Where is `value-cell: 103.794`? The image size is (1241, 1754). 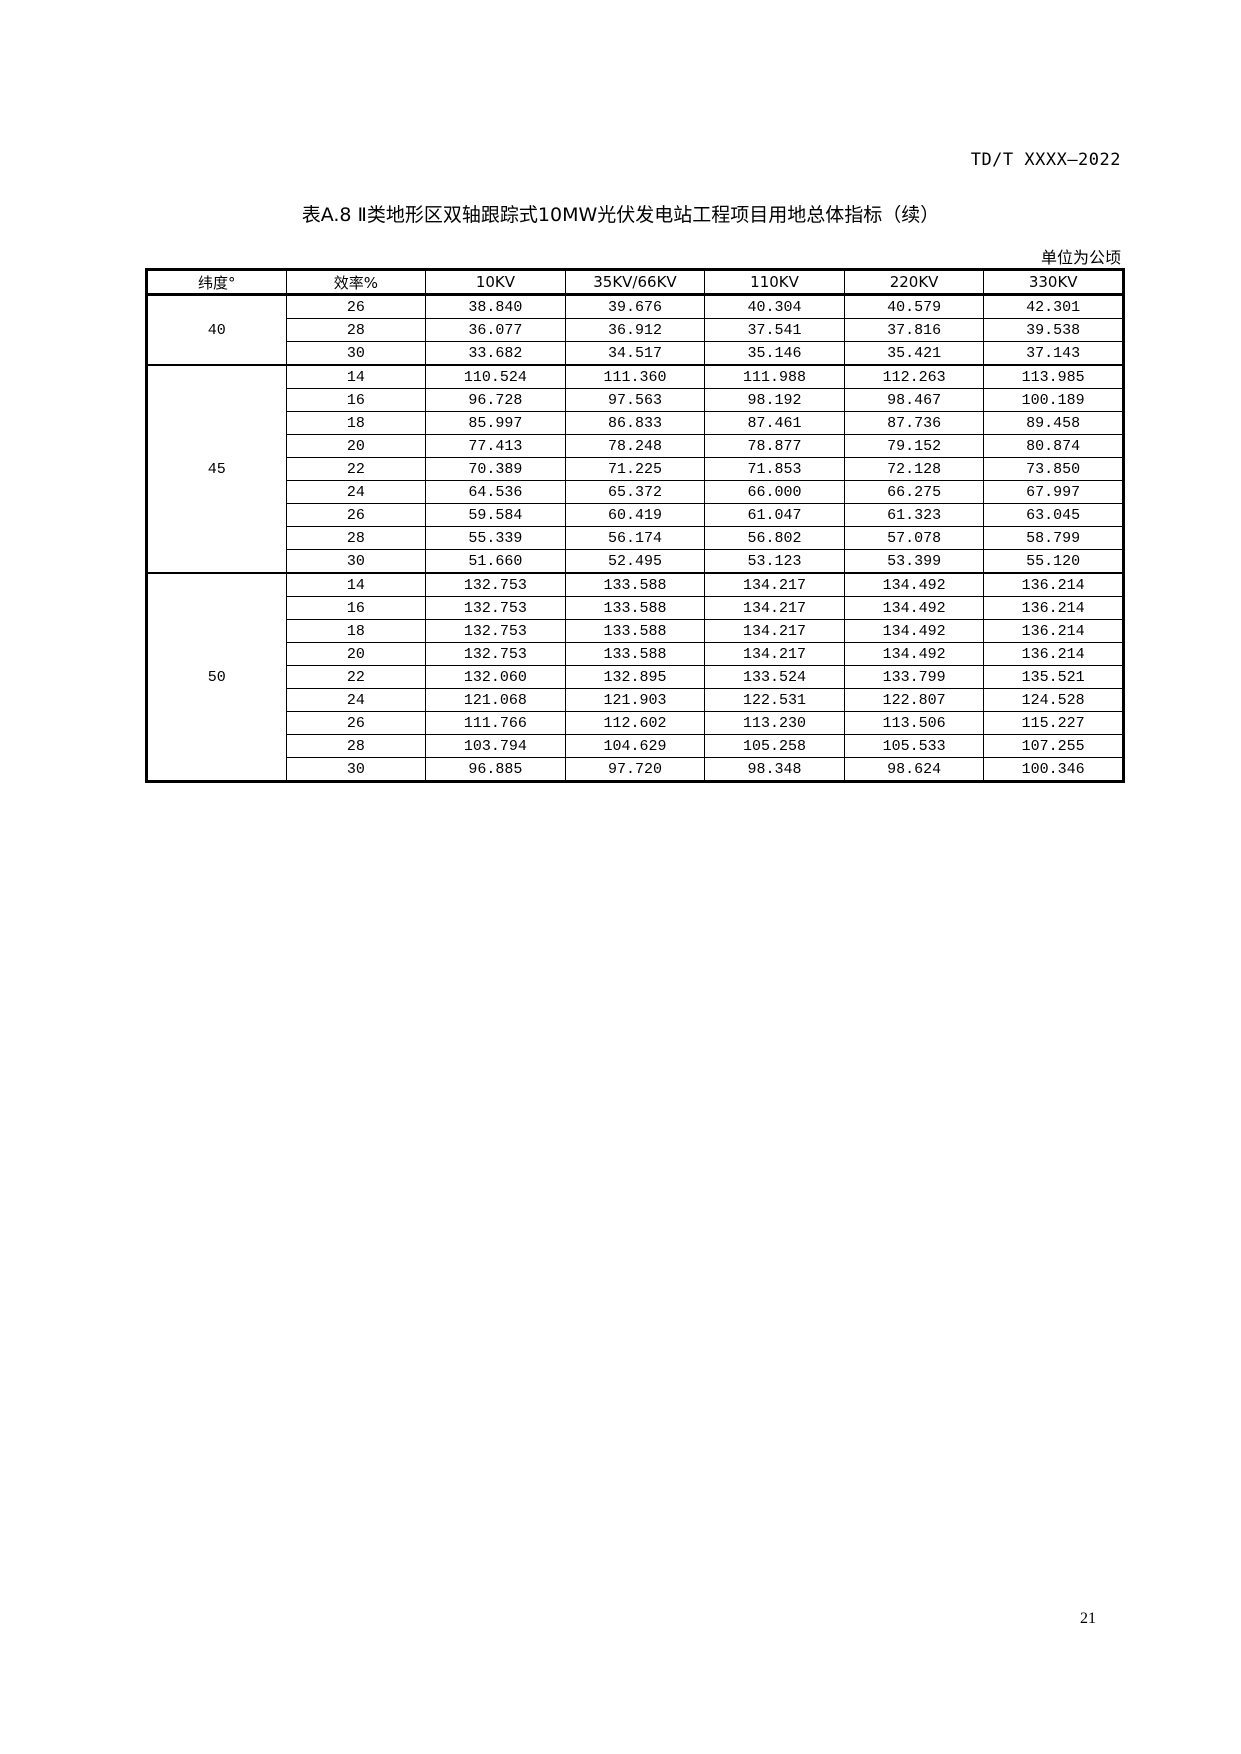 value-cell: 103.794 is located at coordinates (495, 746).